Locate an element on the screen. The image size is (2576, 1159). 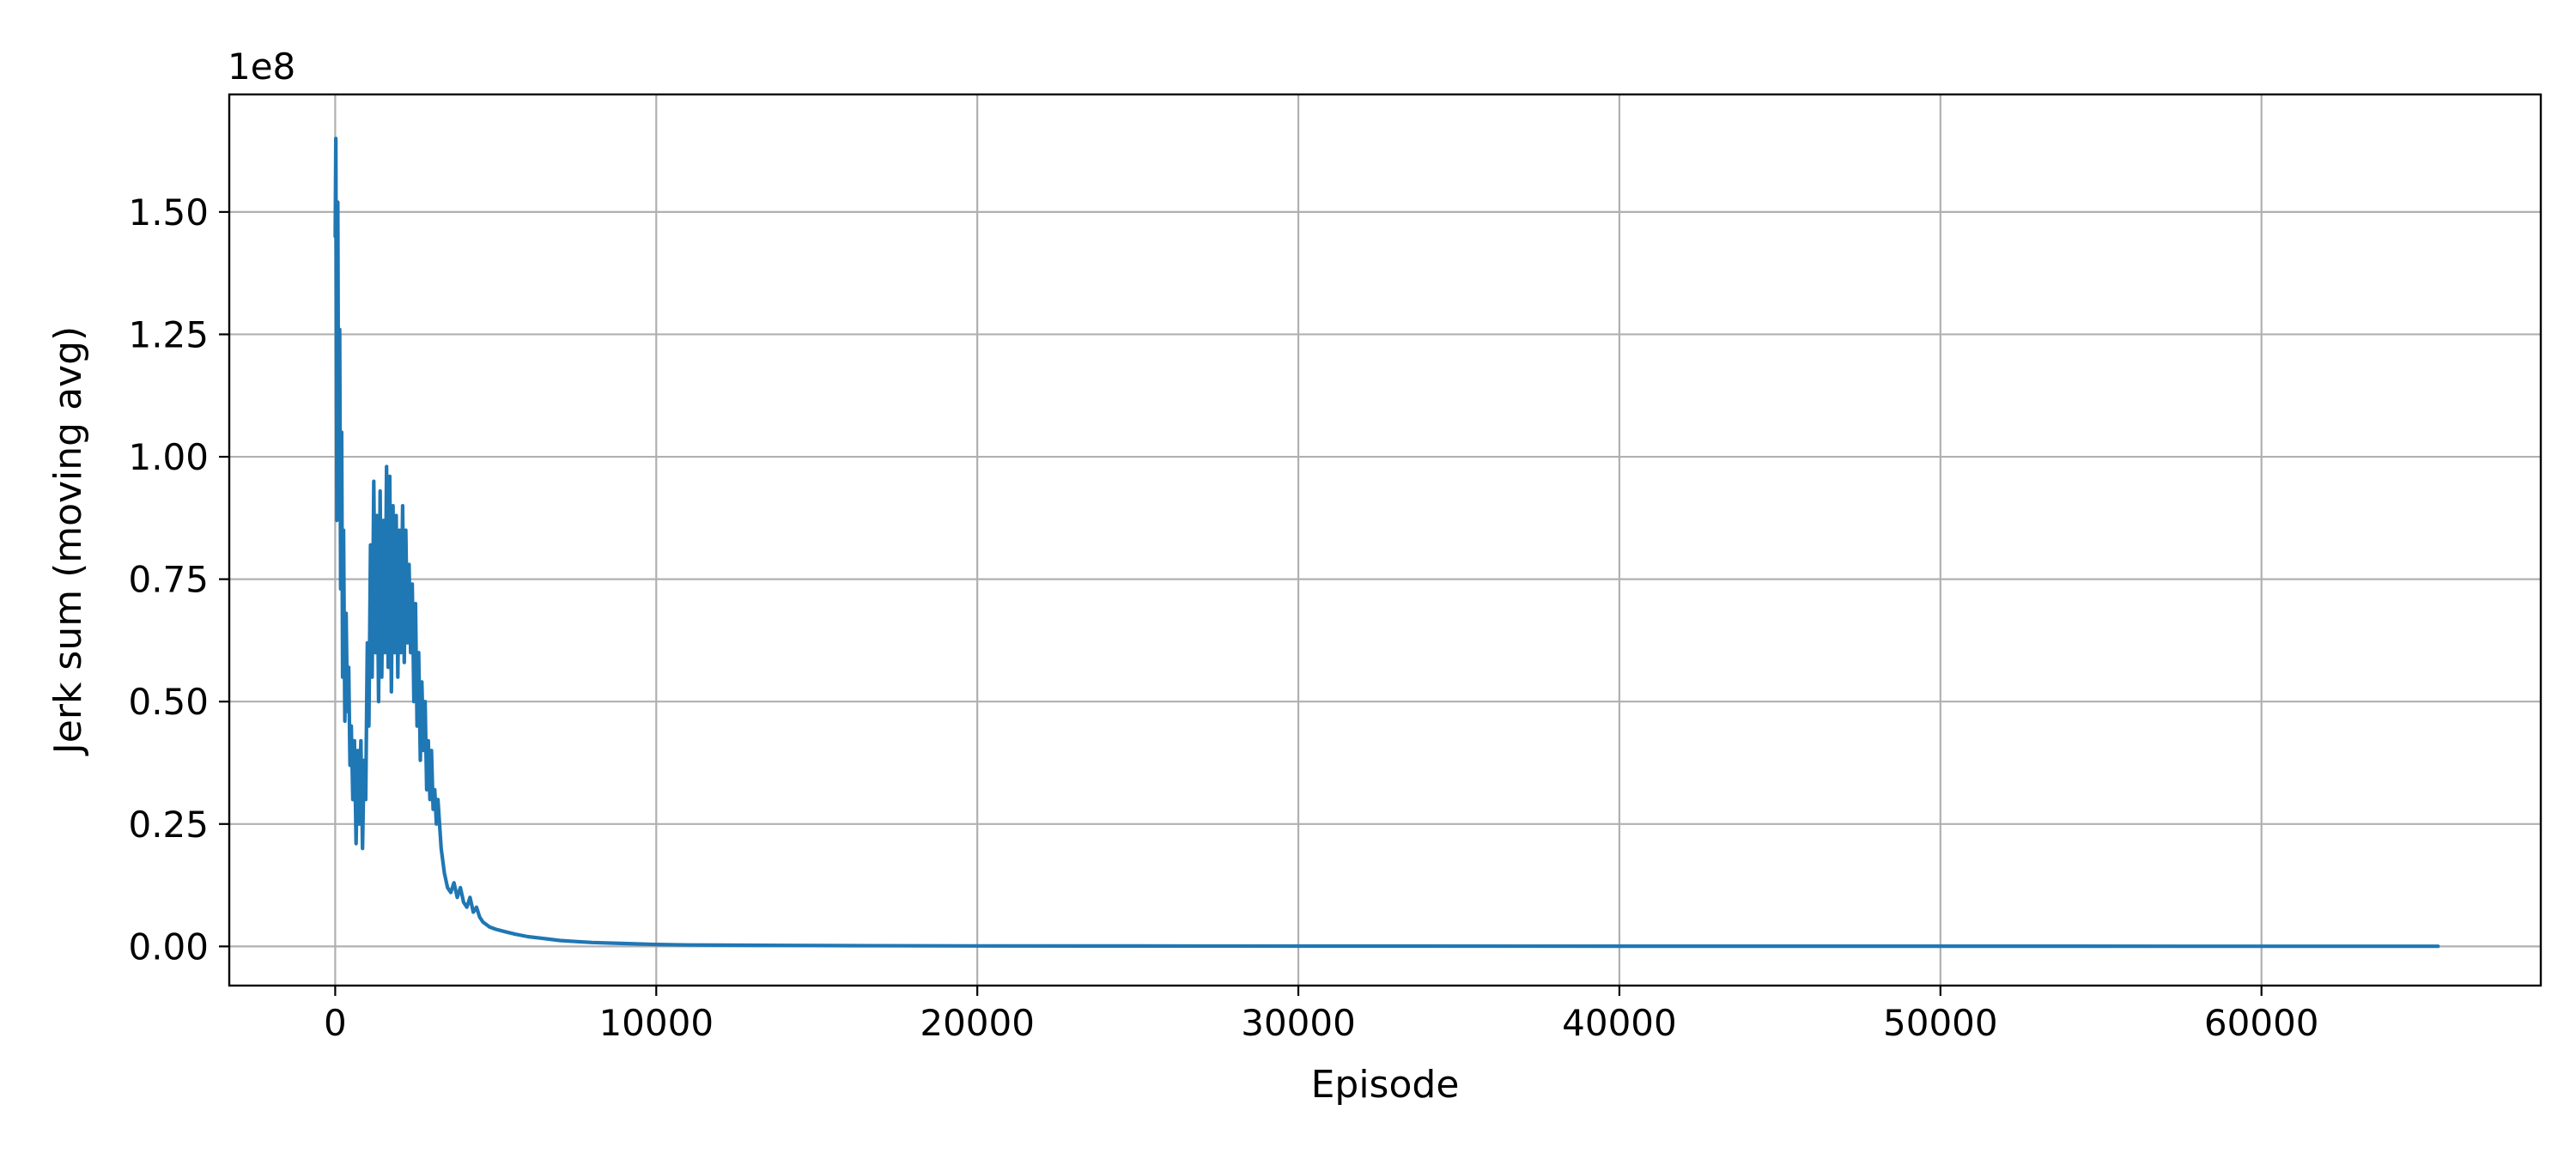
y-tick-label: 0.50 is located at coordinates (169, 702).